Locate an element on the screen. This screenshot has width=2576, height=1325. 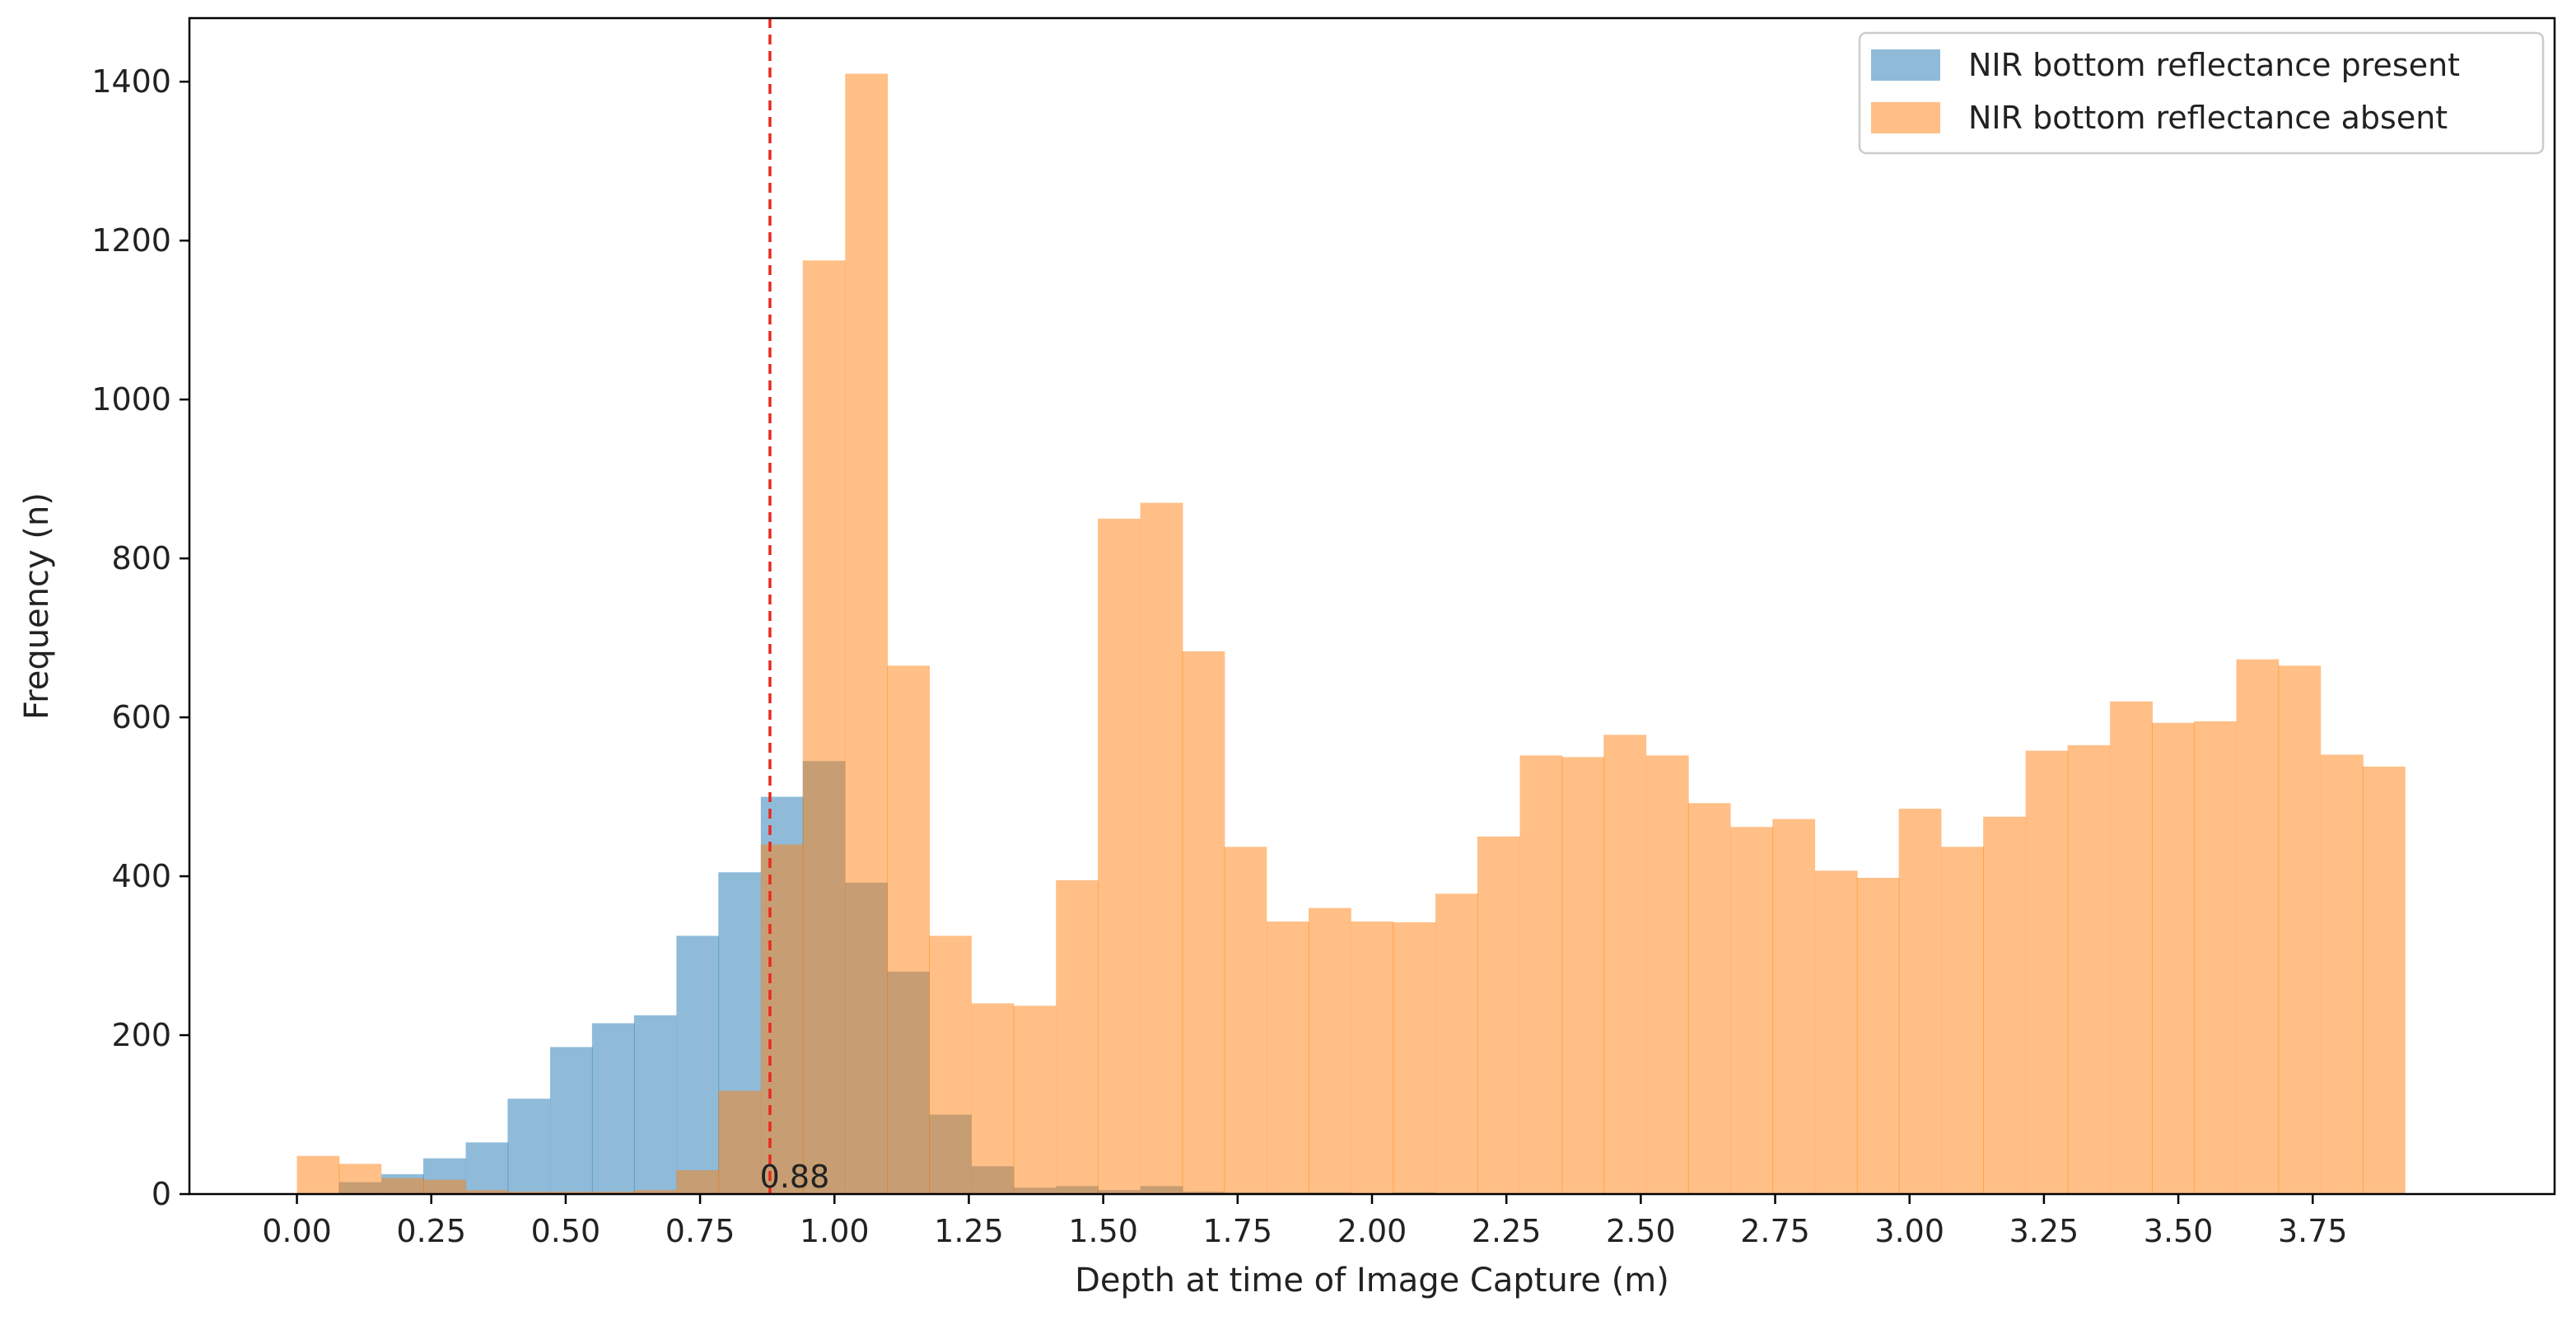
x-tick-label: 1.00 is located at coordinates (835, 1231).